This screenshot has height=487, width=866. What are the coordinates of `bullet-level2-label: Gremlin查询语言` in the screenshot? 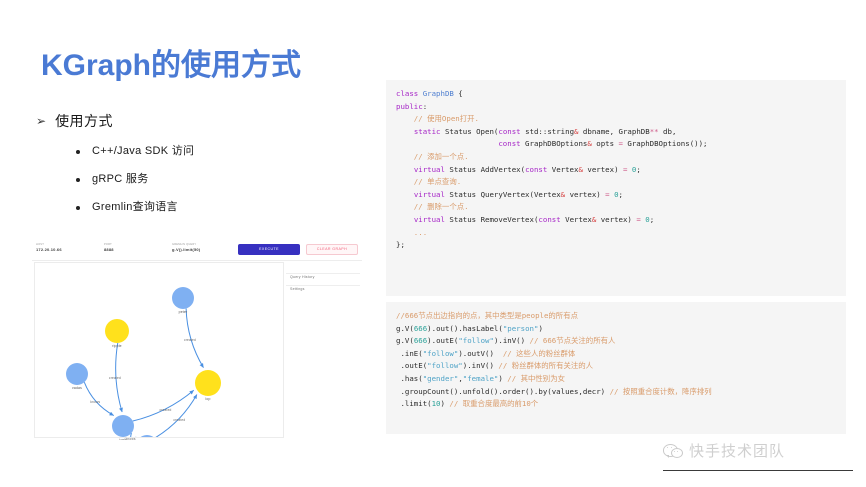 It's located at (135, 207).